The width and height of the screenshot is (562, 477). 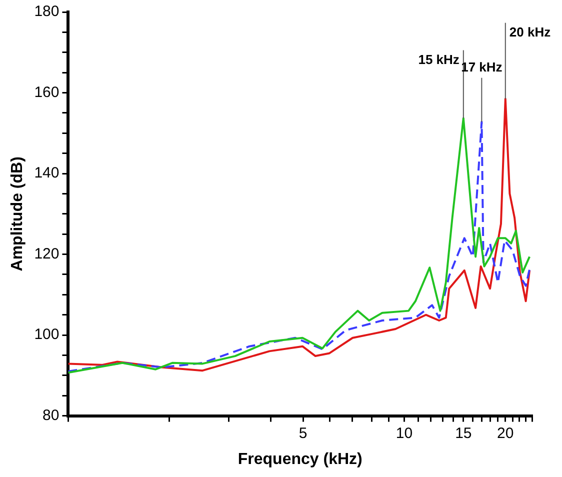 What do you see at coordinates (47, 92) in the screenshot?
I see `y-tick-label: 160` at bounding box center [47, 92].